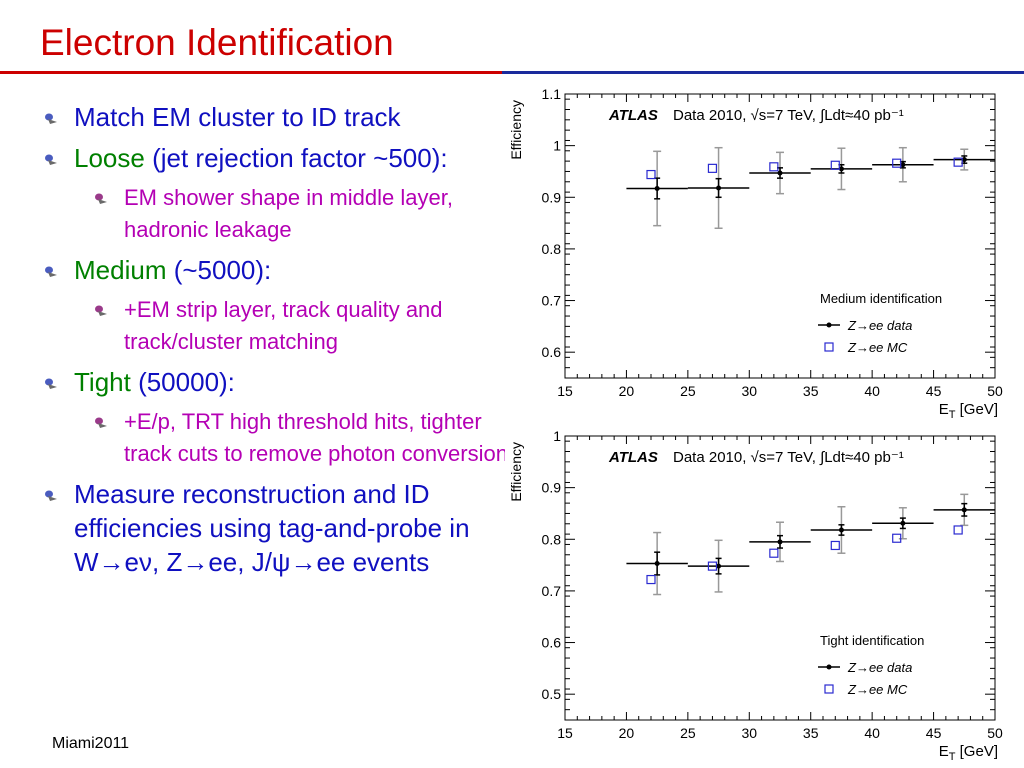 The height and width of the screenshot is (768, 1024). I want to click on slide-title: Electron Identification, so click(217, 42).